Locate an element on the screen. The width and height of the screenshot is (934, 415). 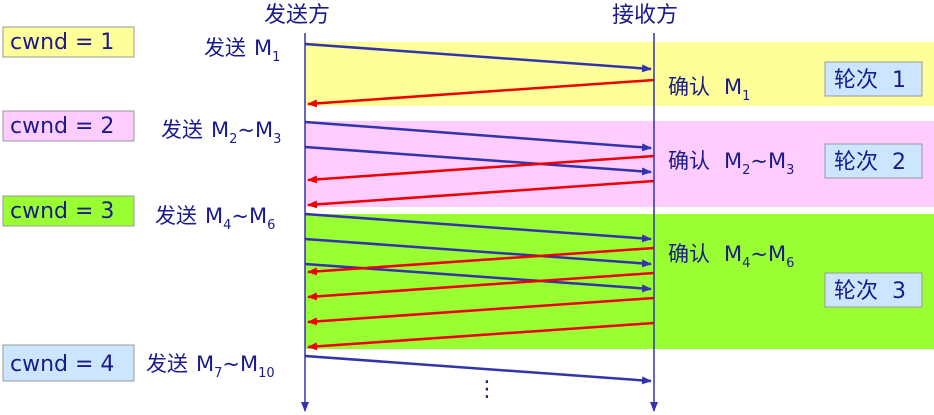
svg-text: 轮次 3 is located at coordinates (870, 291).